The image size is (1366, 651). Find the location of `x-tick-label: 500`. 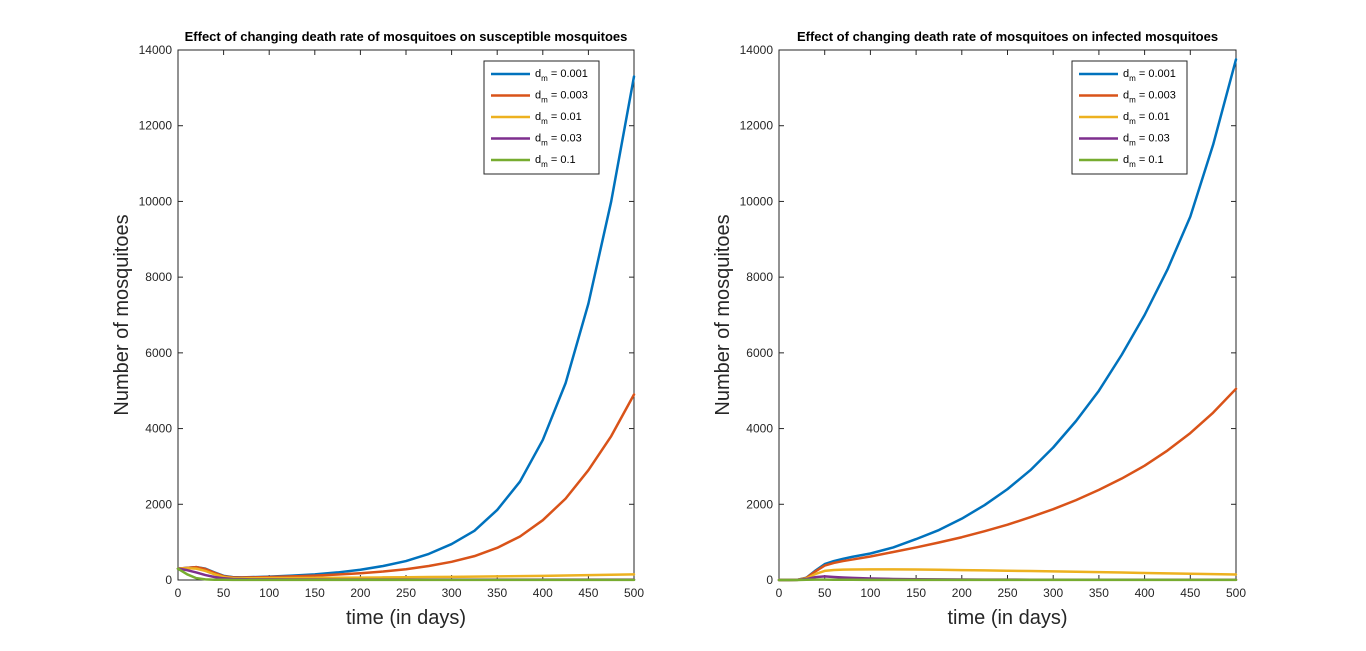

x-tick-label: 500 is located at coordinates (634, 593).